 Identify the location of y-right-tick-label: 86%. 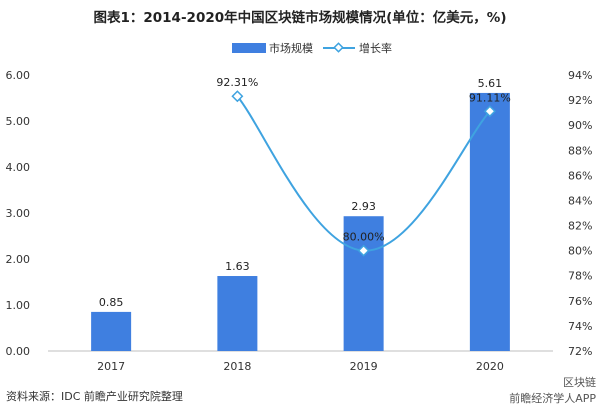
(580, 175).